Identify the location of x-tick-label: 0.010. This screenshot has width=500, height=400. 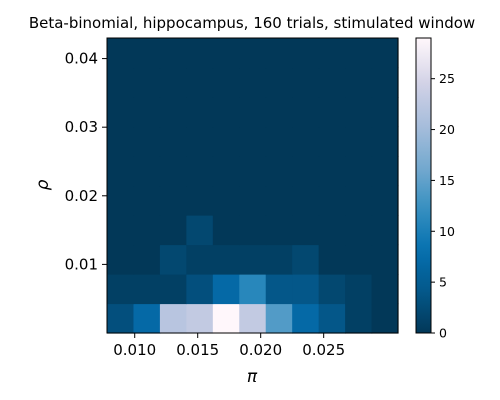
(134, 350).